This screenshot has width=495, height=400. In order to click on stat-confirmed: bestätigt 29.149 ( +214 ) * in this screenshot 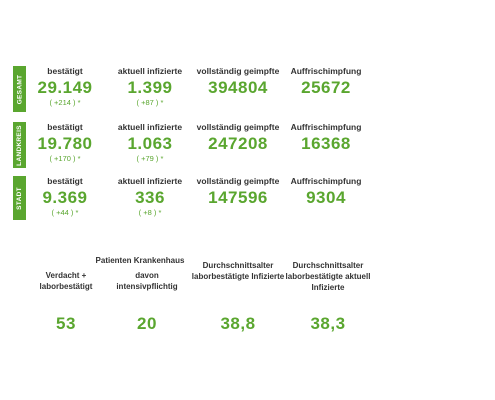, I will do `click(65, 87)`.